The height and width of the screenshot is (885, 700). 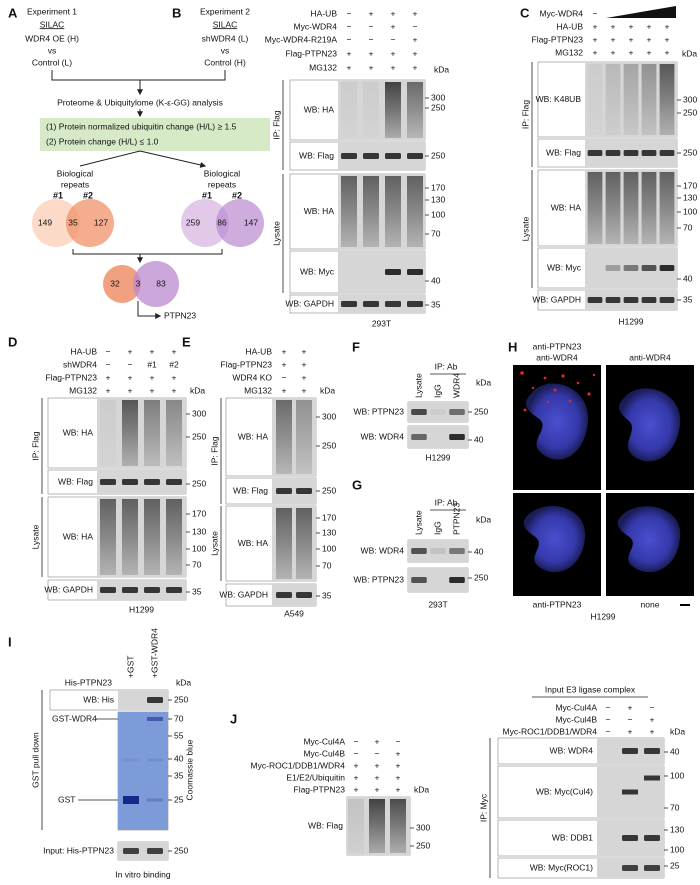 I want to click on stain-label: anti-PTPN23, so click(x=557, y=604).